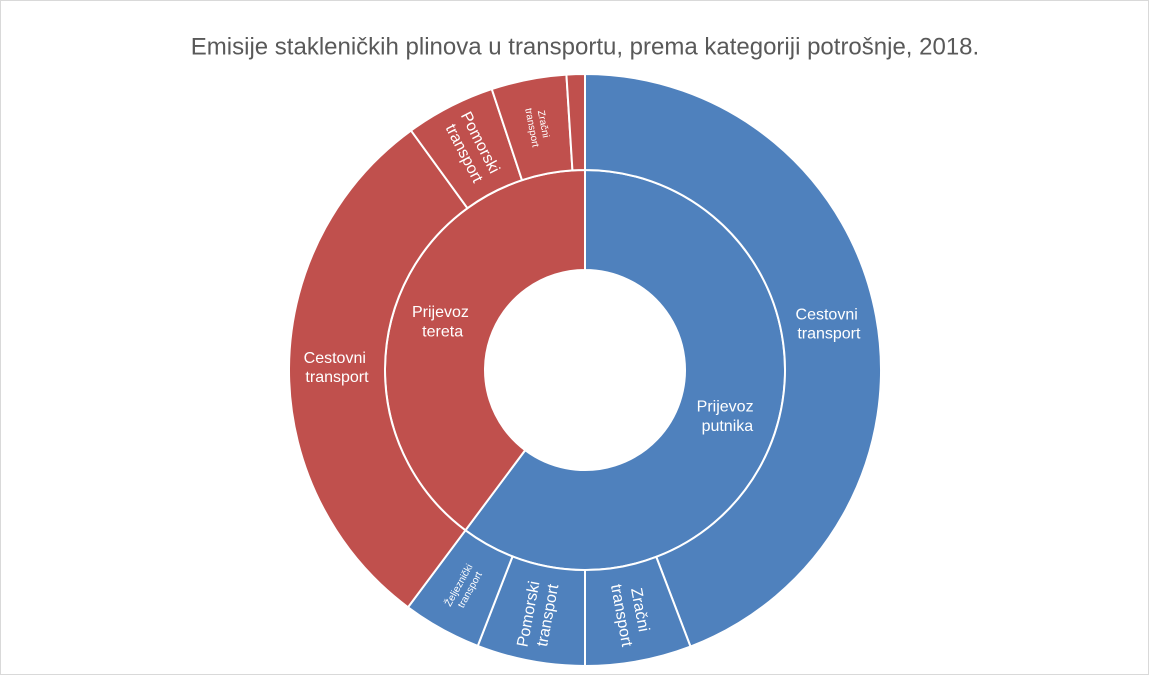 This screenshot has height=675, width=1150. Describe the element at coordinates (728, 426) in the screenshot. I see `label-line: putnika` at that location.